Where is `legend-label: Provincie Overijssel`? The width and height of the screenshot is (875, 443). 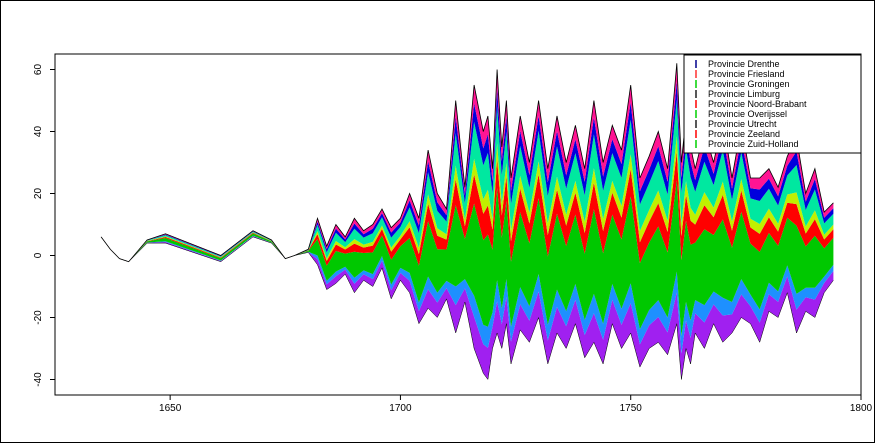 legend-label: Provincie Overijssel is located at coordinates (747, 114).